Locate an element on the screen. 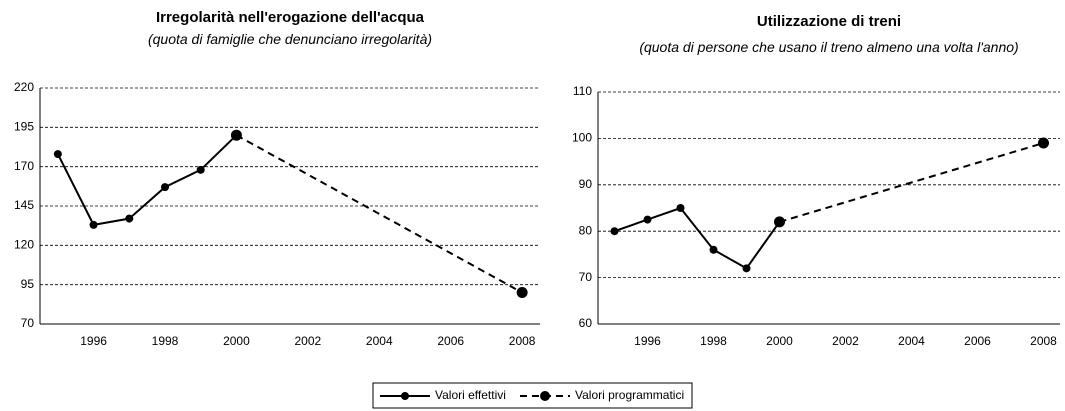 The image size is (1065, 411). y-tick-label: 110 is located at coordinates (582, 91).